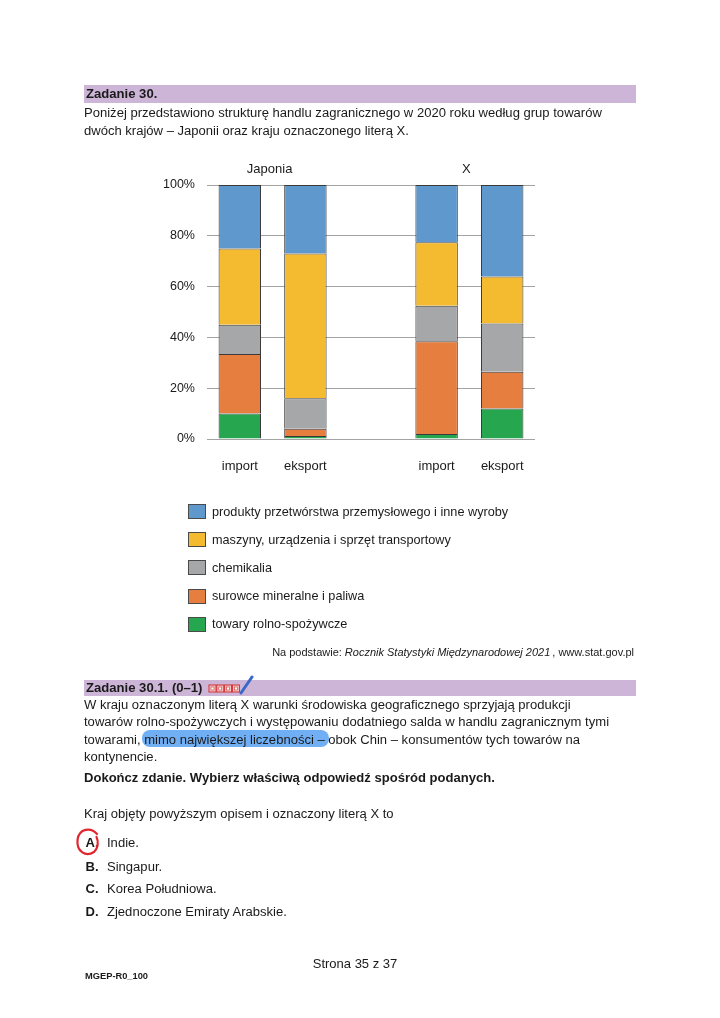 Image resolution: width=720 pixels, height=1018 pixels. What do you see at coordinates (179, 184) in the screenshot?
I see `y-tick-label: 100%` at bounding box center [179, 184].